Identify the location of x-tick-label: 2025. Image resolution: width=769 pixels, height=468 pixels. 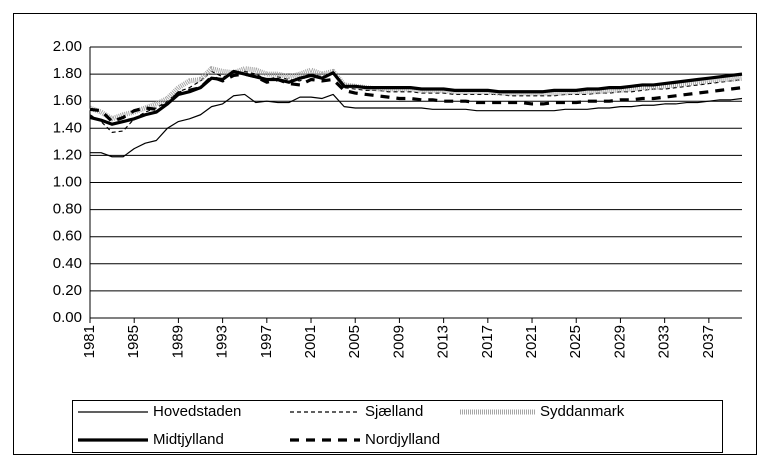
(575, 341).